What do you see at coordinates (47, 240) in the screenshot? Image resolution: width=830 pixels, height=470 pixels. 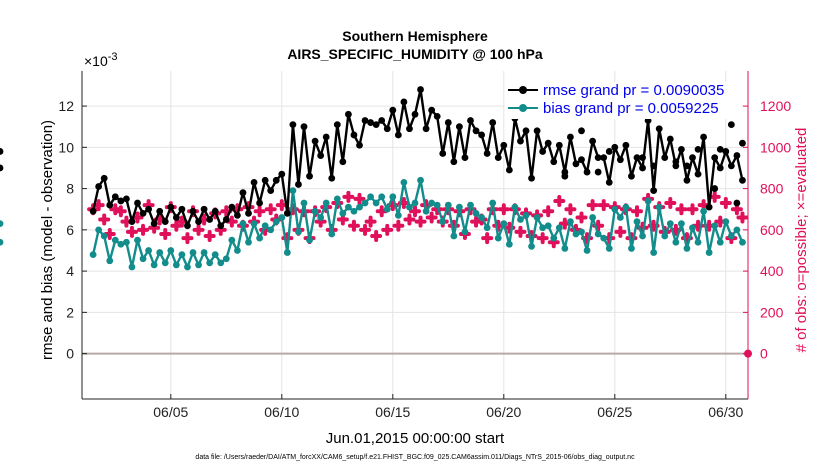 I see `y-axis-left-label: rmse and bias (model - observation)` at bounding box center [47, 240].